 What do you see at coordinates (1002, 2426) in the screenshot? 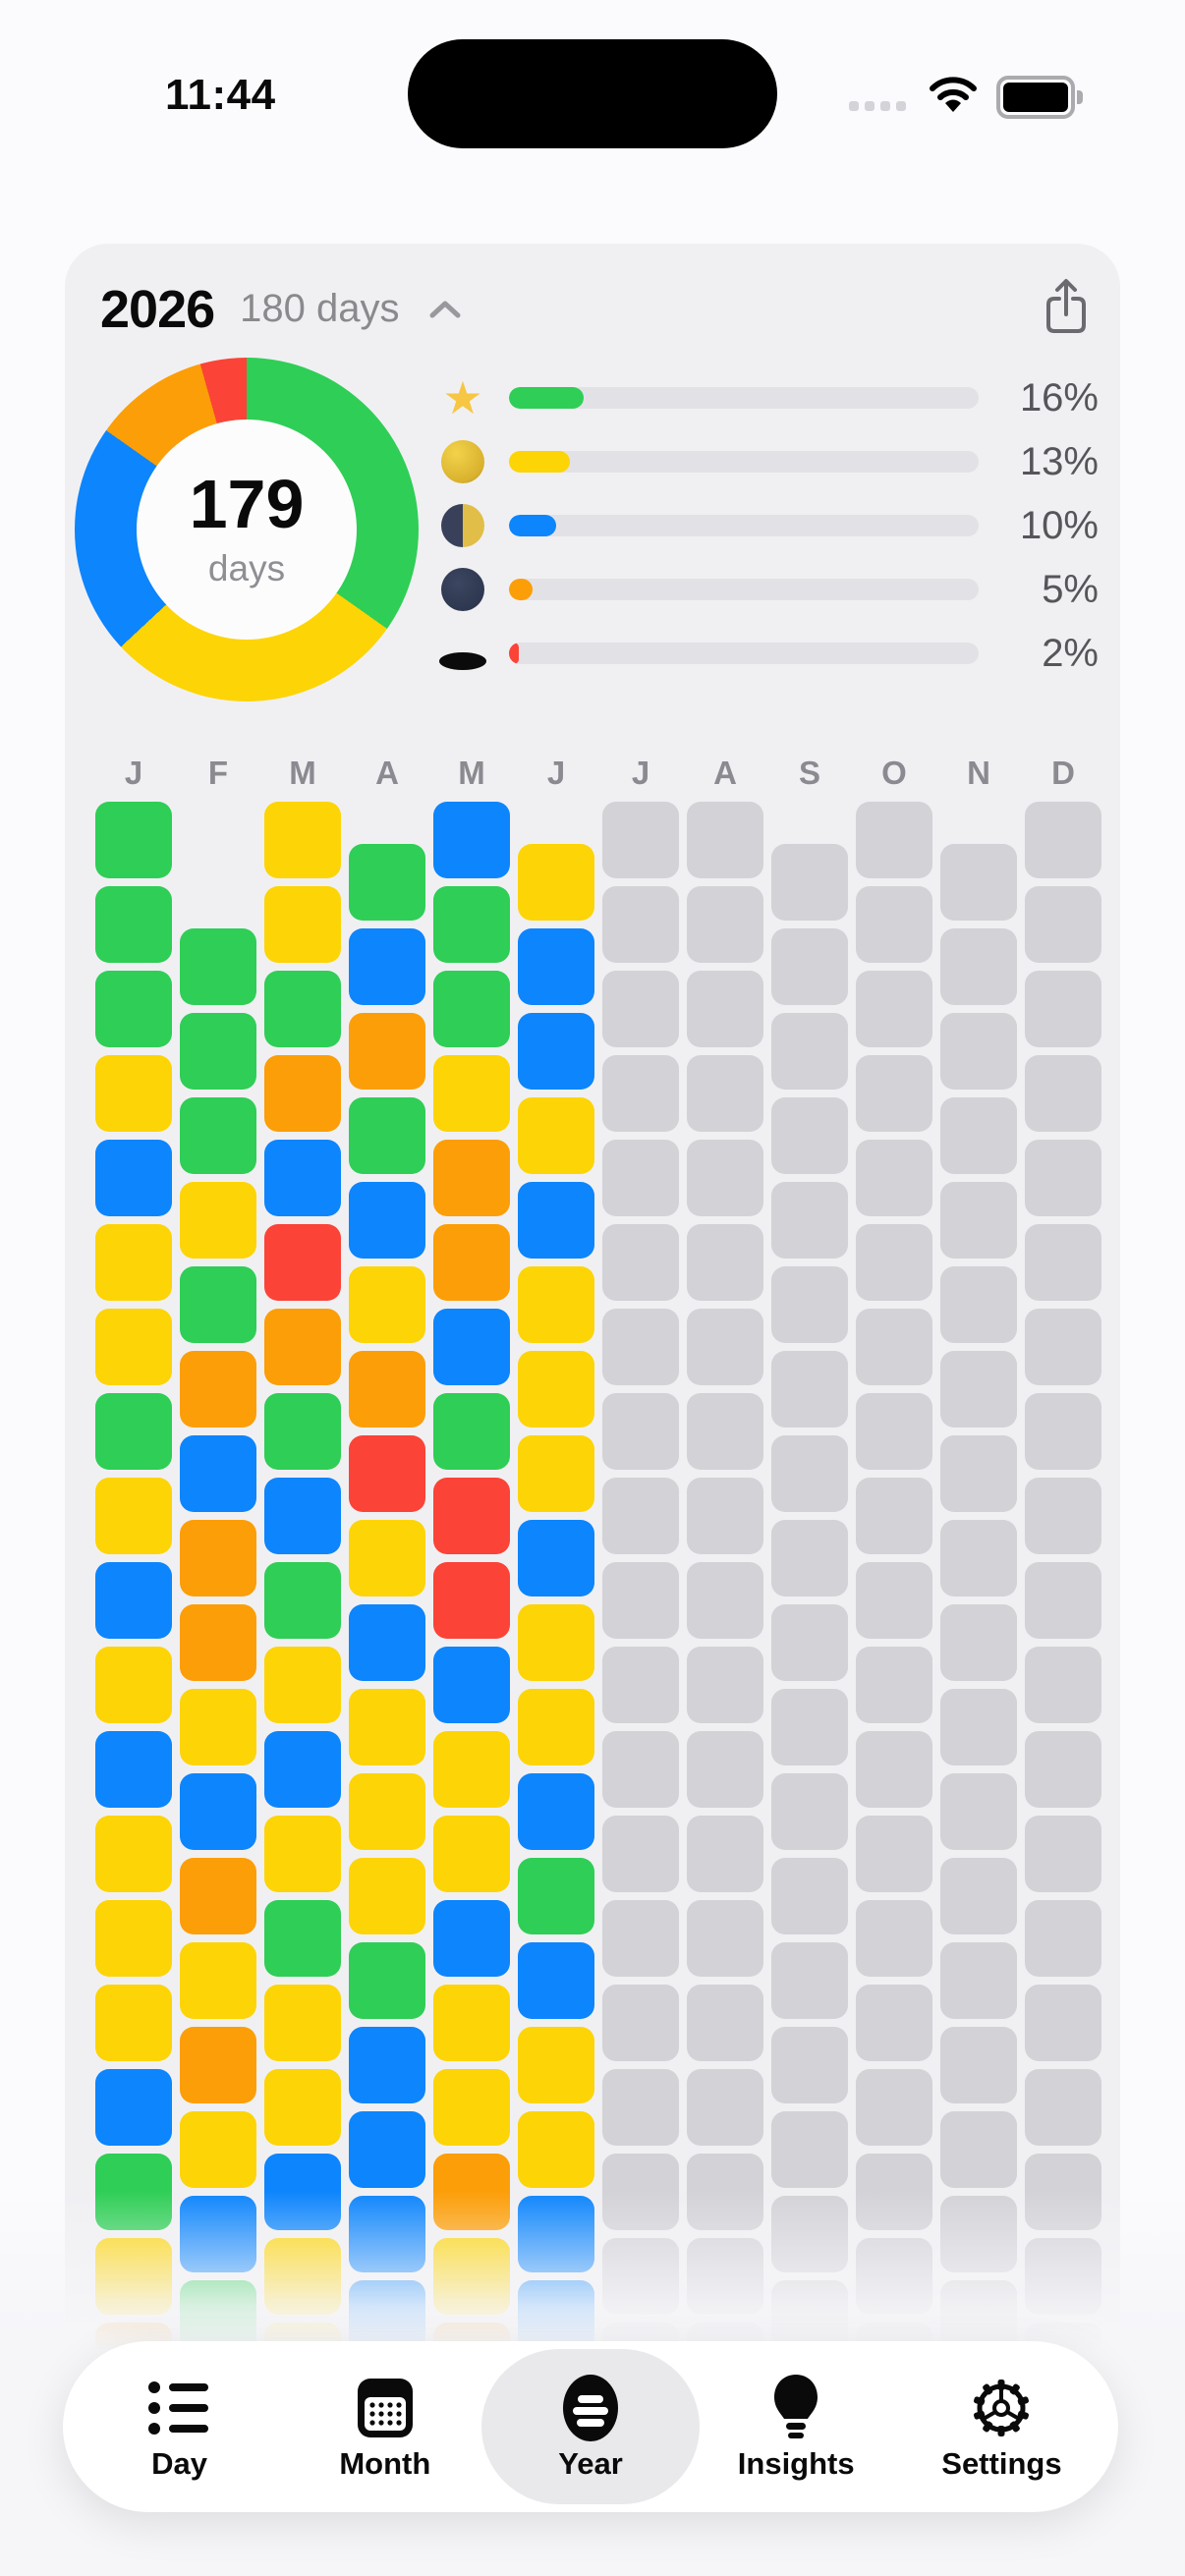
I see `tab-settings: Settings` at bounding box center [1002, 2426].